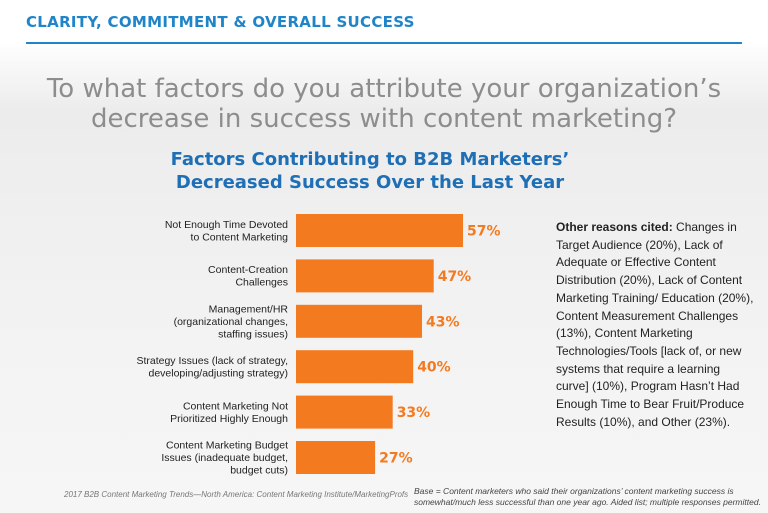 Image resolution: width=768 pixels, height=513 pixels. I want to click on chart-title-line-1: Factors Contributing to B2B Marketers’, so click(370, 159).